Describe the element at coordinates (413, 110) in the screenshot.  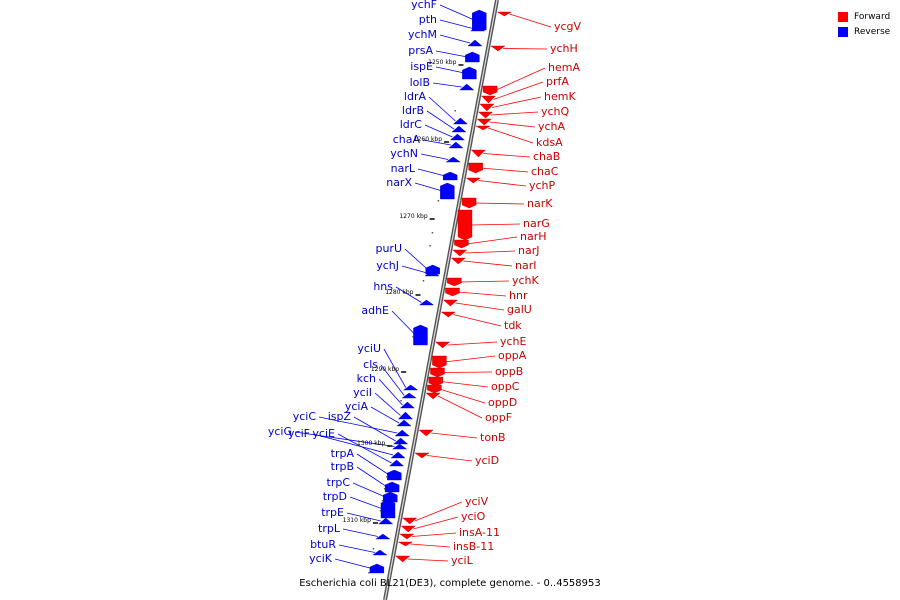
I see `reverse-gene-label: ldrB` at that location.